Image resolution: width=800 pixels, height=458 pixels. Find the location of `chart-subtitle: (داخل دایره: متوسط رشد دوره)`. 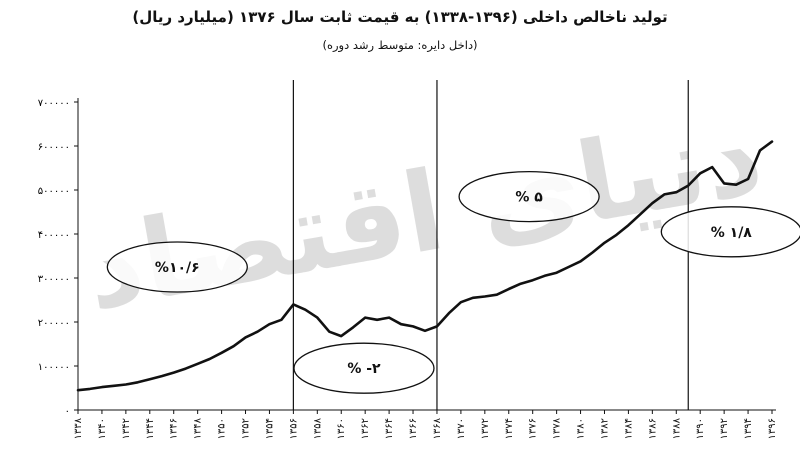

chart-subtitle: (داخل دایره: متوسط رشد دوره) is located at coordinates (400, 45).